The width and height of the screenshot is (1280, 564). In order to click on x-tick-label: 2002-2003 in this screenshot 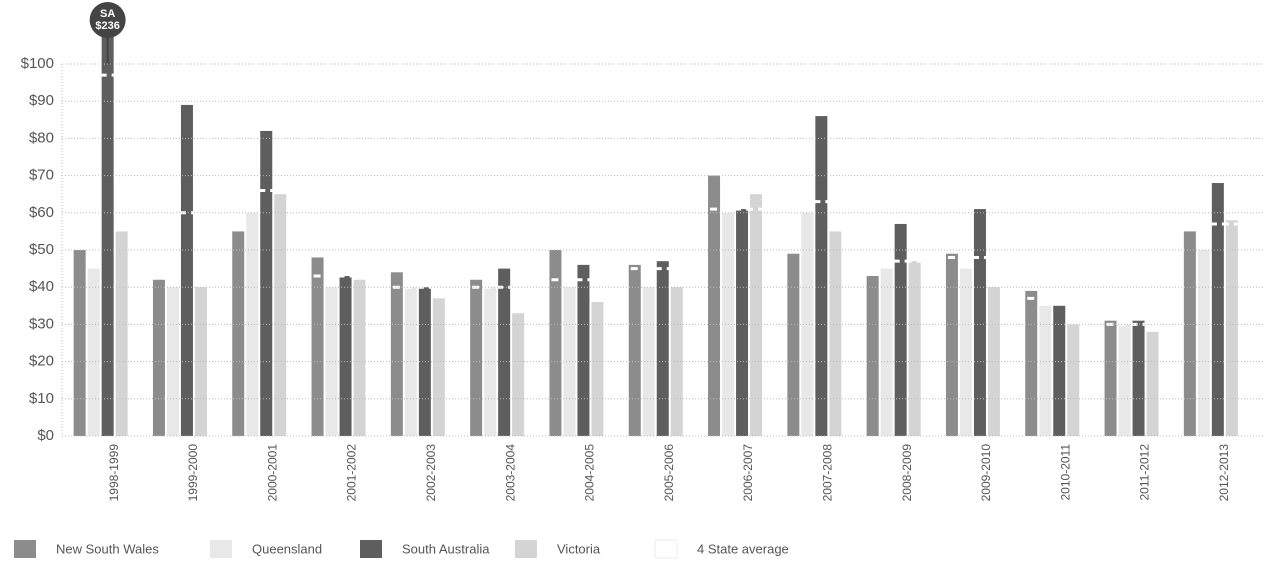, I will do `click(431, 473)`.